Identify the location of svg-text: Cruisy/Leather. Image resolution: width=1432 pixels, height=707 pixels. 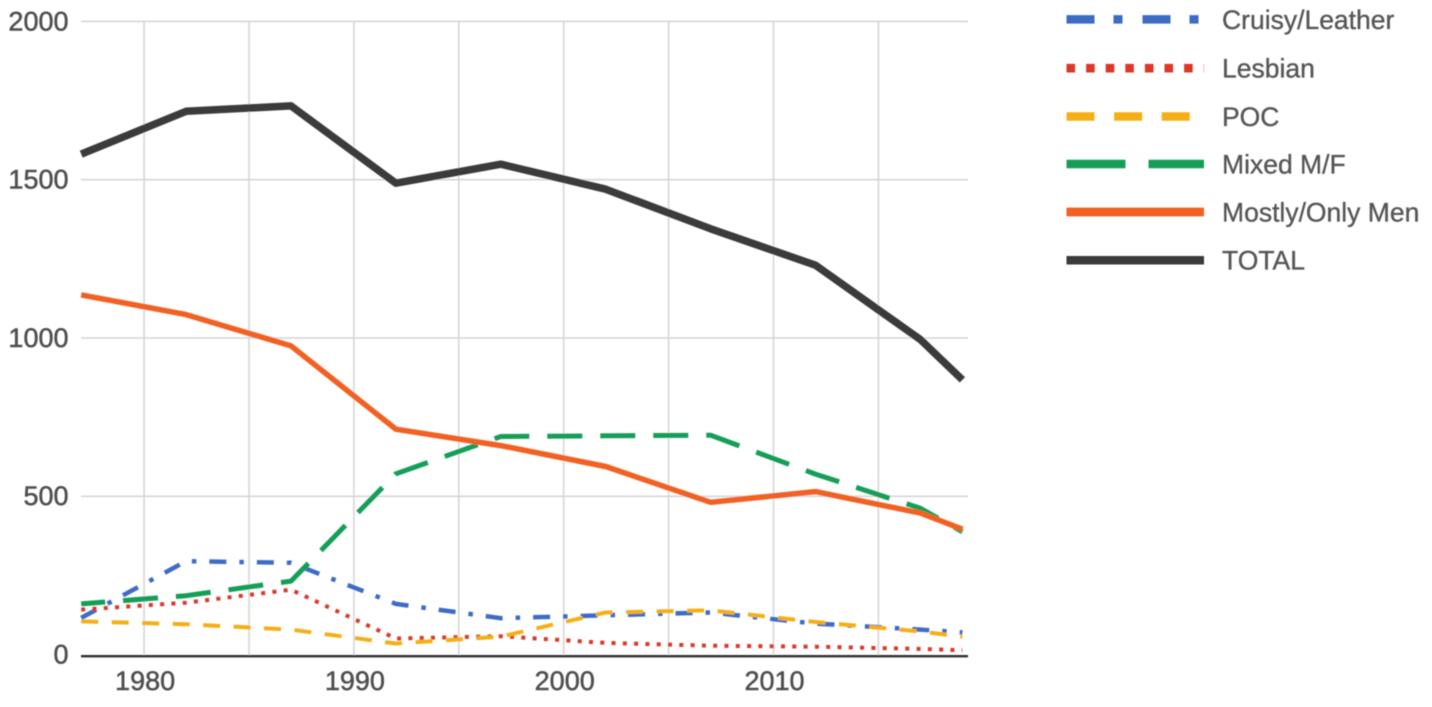
(1308, 20).